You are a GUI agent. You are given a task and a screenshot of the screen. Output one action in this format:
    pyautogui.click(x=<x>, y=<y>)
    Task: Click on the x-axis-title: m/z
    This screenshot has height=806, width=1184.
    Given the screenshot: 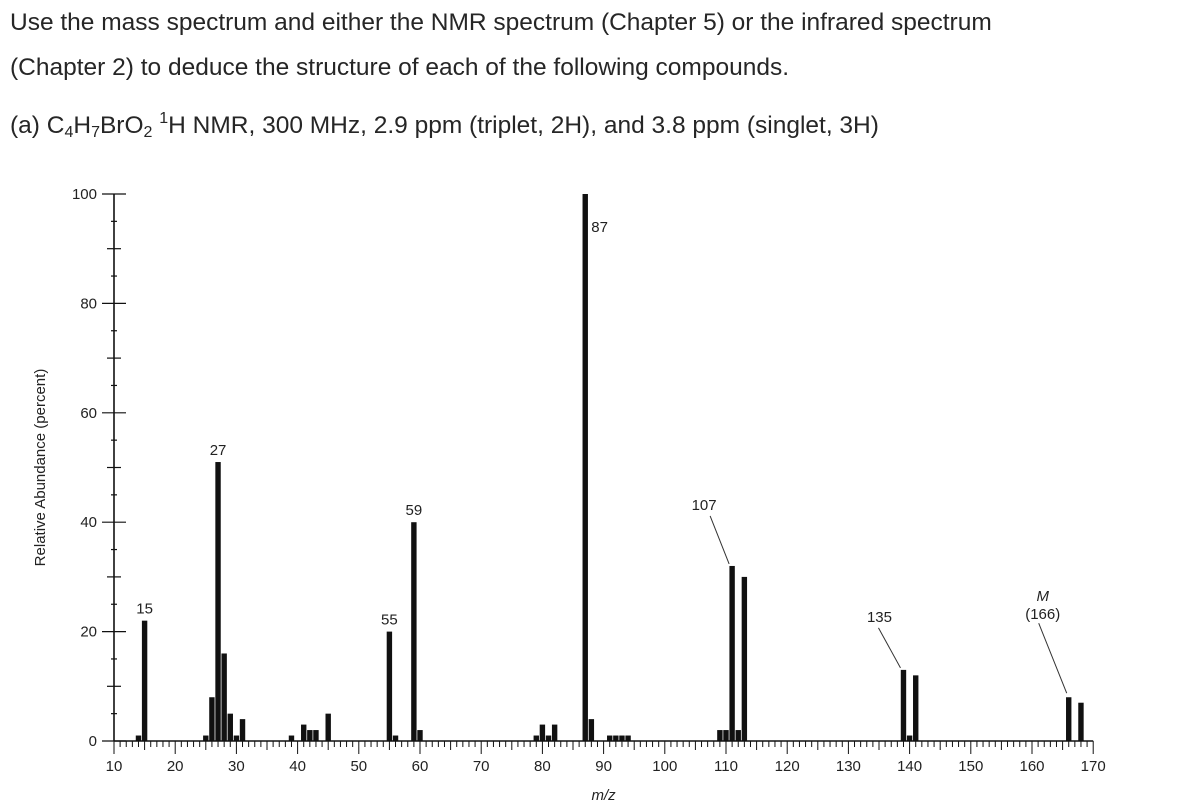 What is the action you would take?
    pyautogui.click(x=604, y=795)
    